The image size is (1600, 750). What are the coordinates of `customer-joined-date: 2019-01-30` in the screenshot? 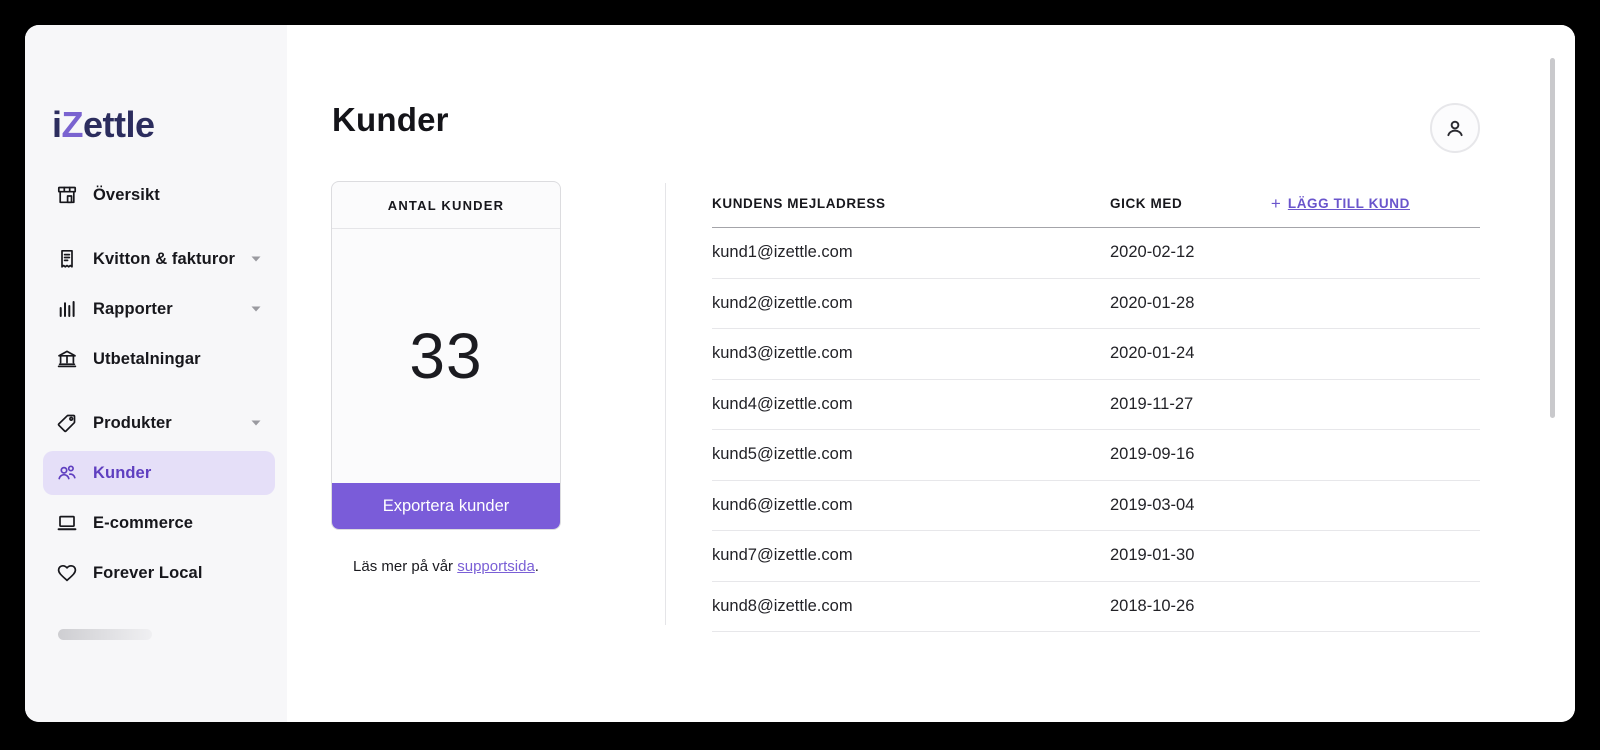 It's located at (1152, 555).